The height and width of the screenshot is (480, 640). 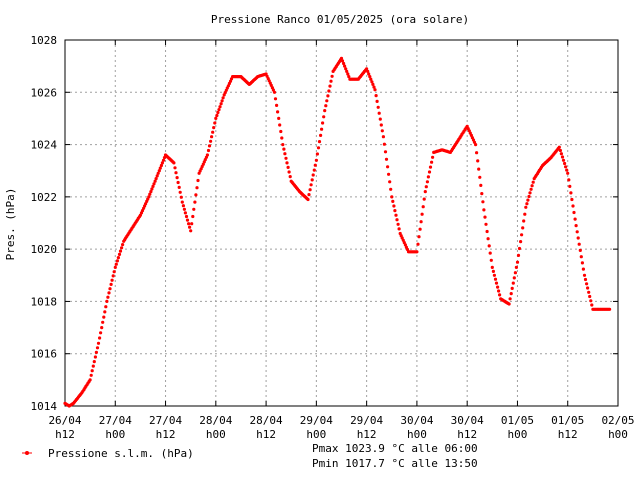 What do you see at coordinates (44, 145) in the screenshot?
I see `y-tick-label: 1024` at bounding box center [44, 145].